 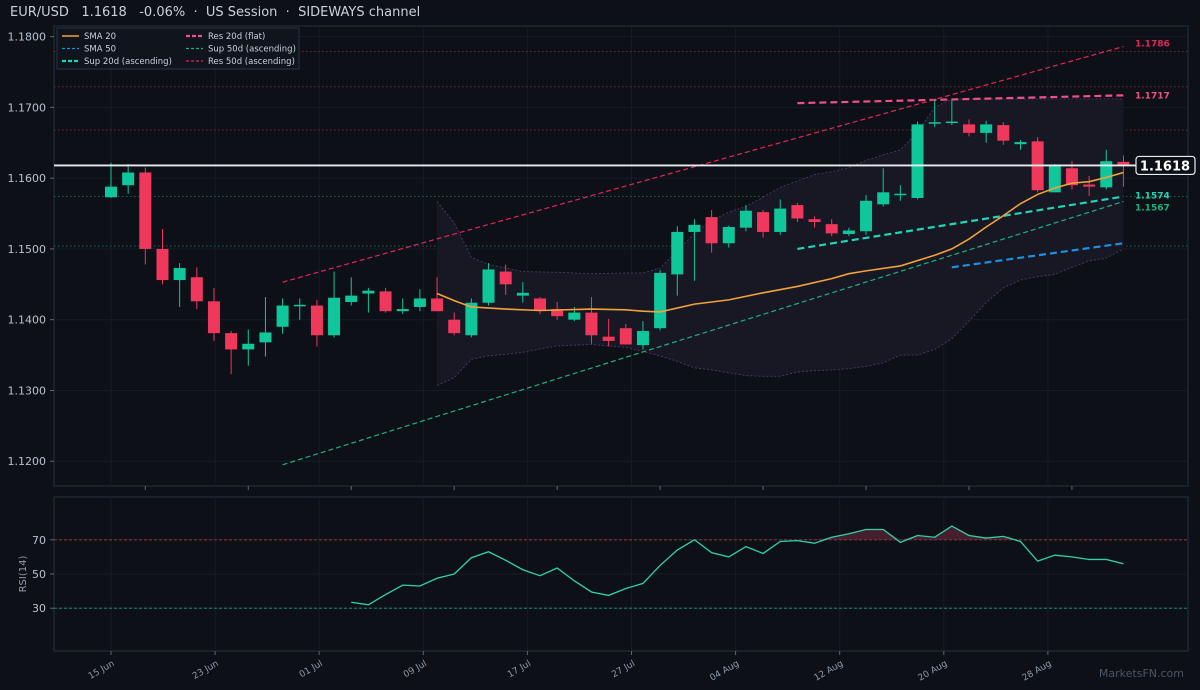 I want to click on watermark: MarketsFN.com, so click(x=1141, y=673).